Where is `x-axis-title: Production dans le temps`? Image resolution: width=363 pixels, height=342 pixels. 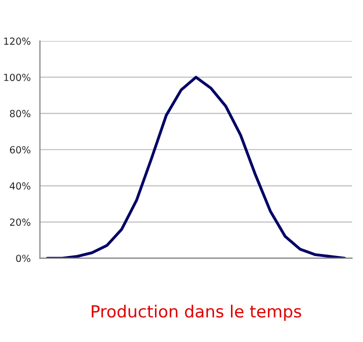
x-axis-title: Production dans le temps is located at coordinates (197, 312).